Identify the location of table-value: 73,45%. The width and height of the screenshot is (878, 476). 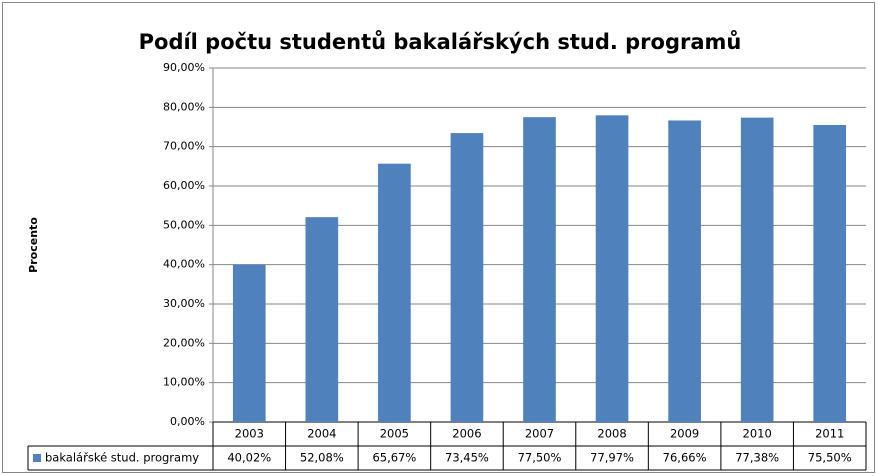
(467, 458).